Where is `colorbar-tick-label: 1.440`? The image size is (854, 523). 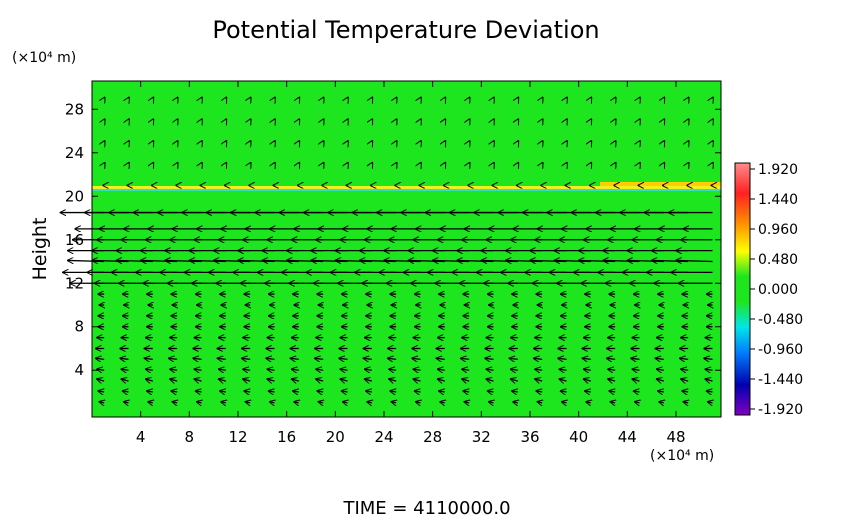
colorbar-tick-label: 1.440 is located at coordinates (778, 200).